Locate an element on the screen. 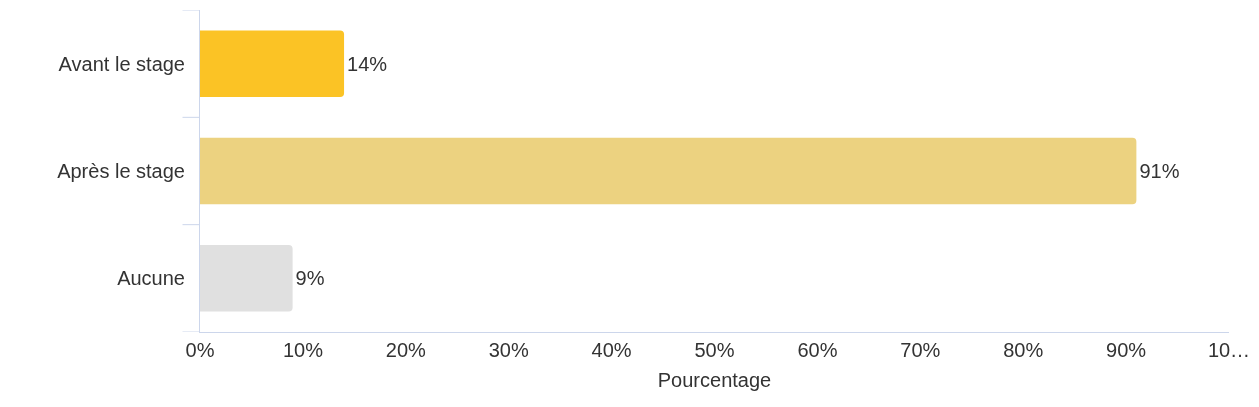 The image size is (1259, 407). x-tick-label: 20% is located at coordinates (406, 350).